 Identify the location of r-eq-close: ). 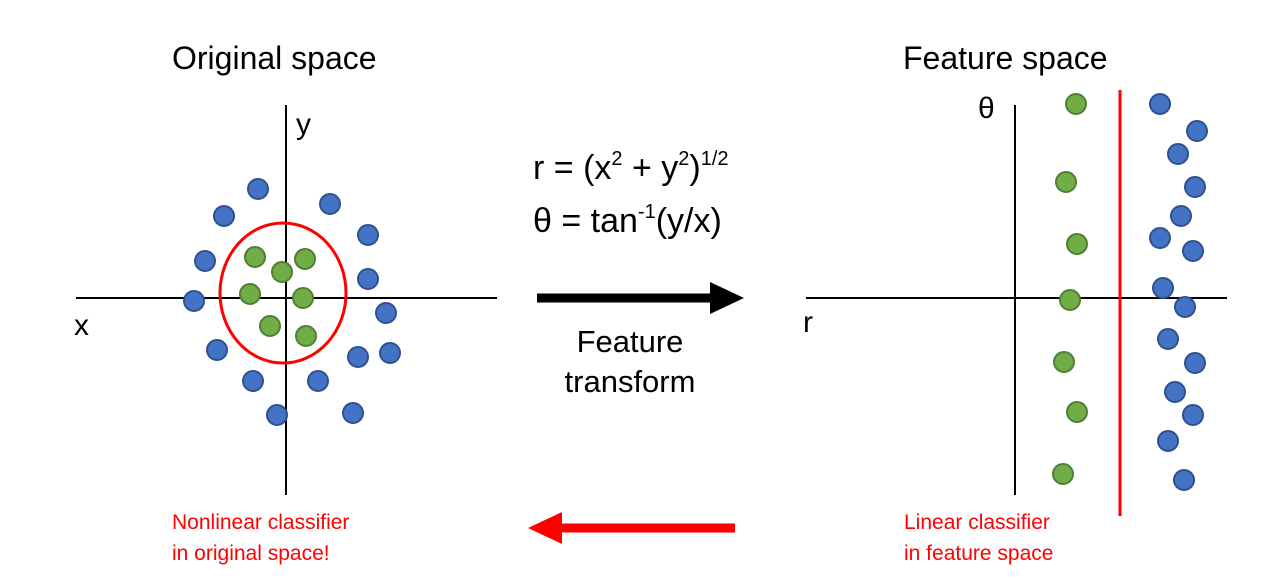
(695, 168).